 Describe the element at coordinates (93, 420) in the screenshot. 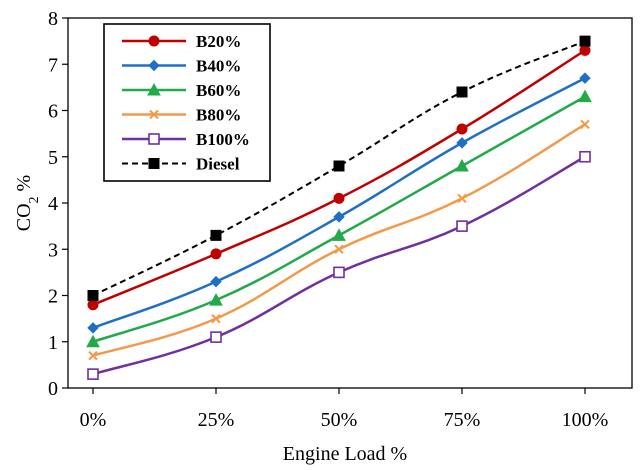

I see `x-tick-label: 0%` at that location.